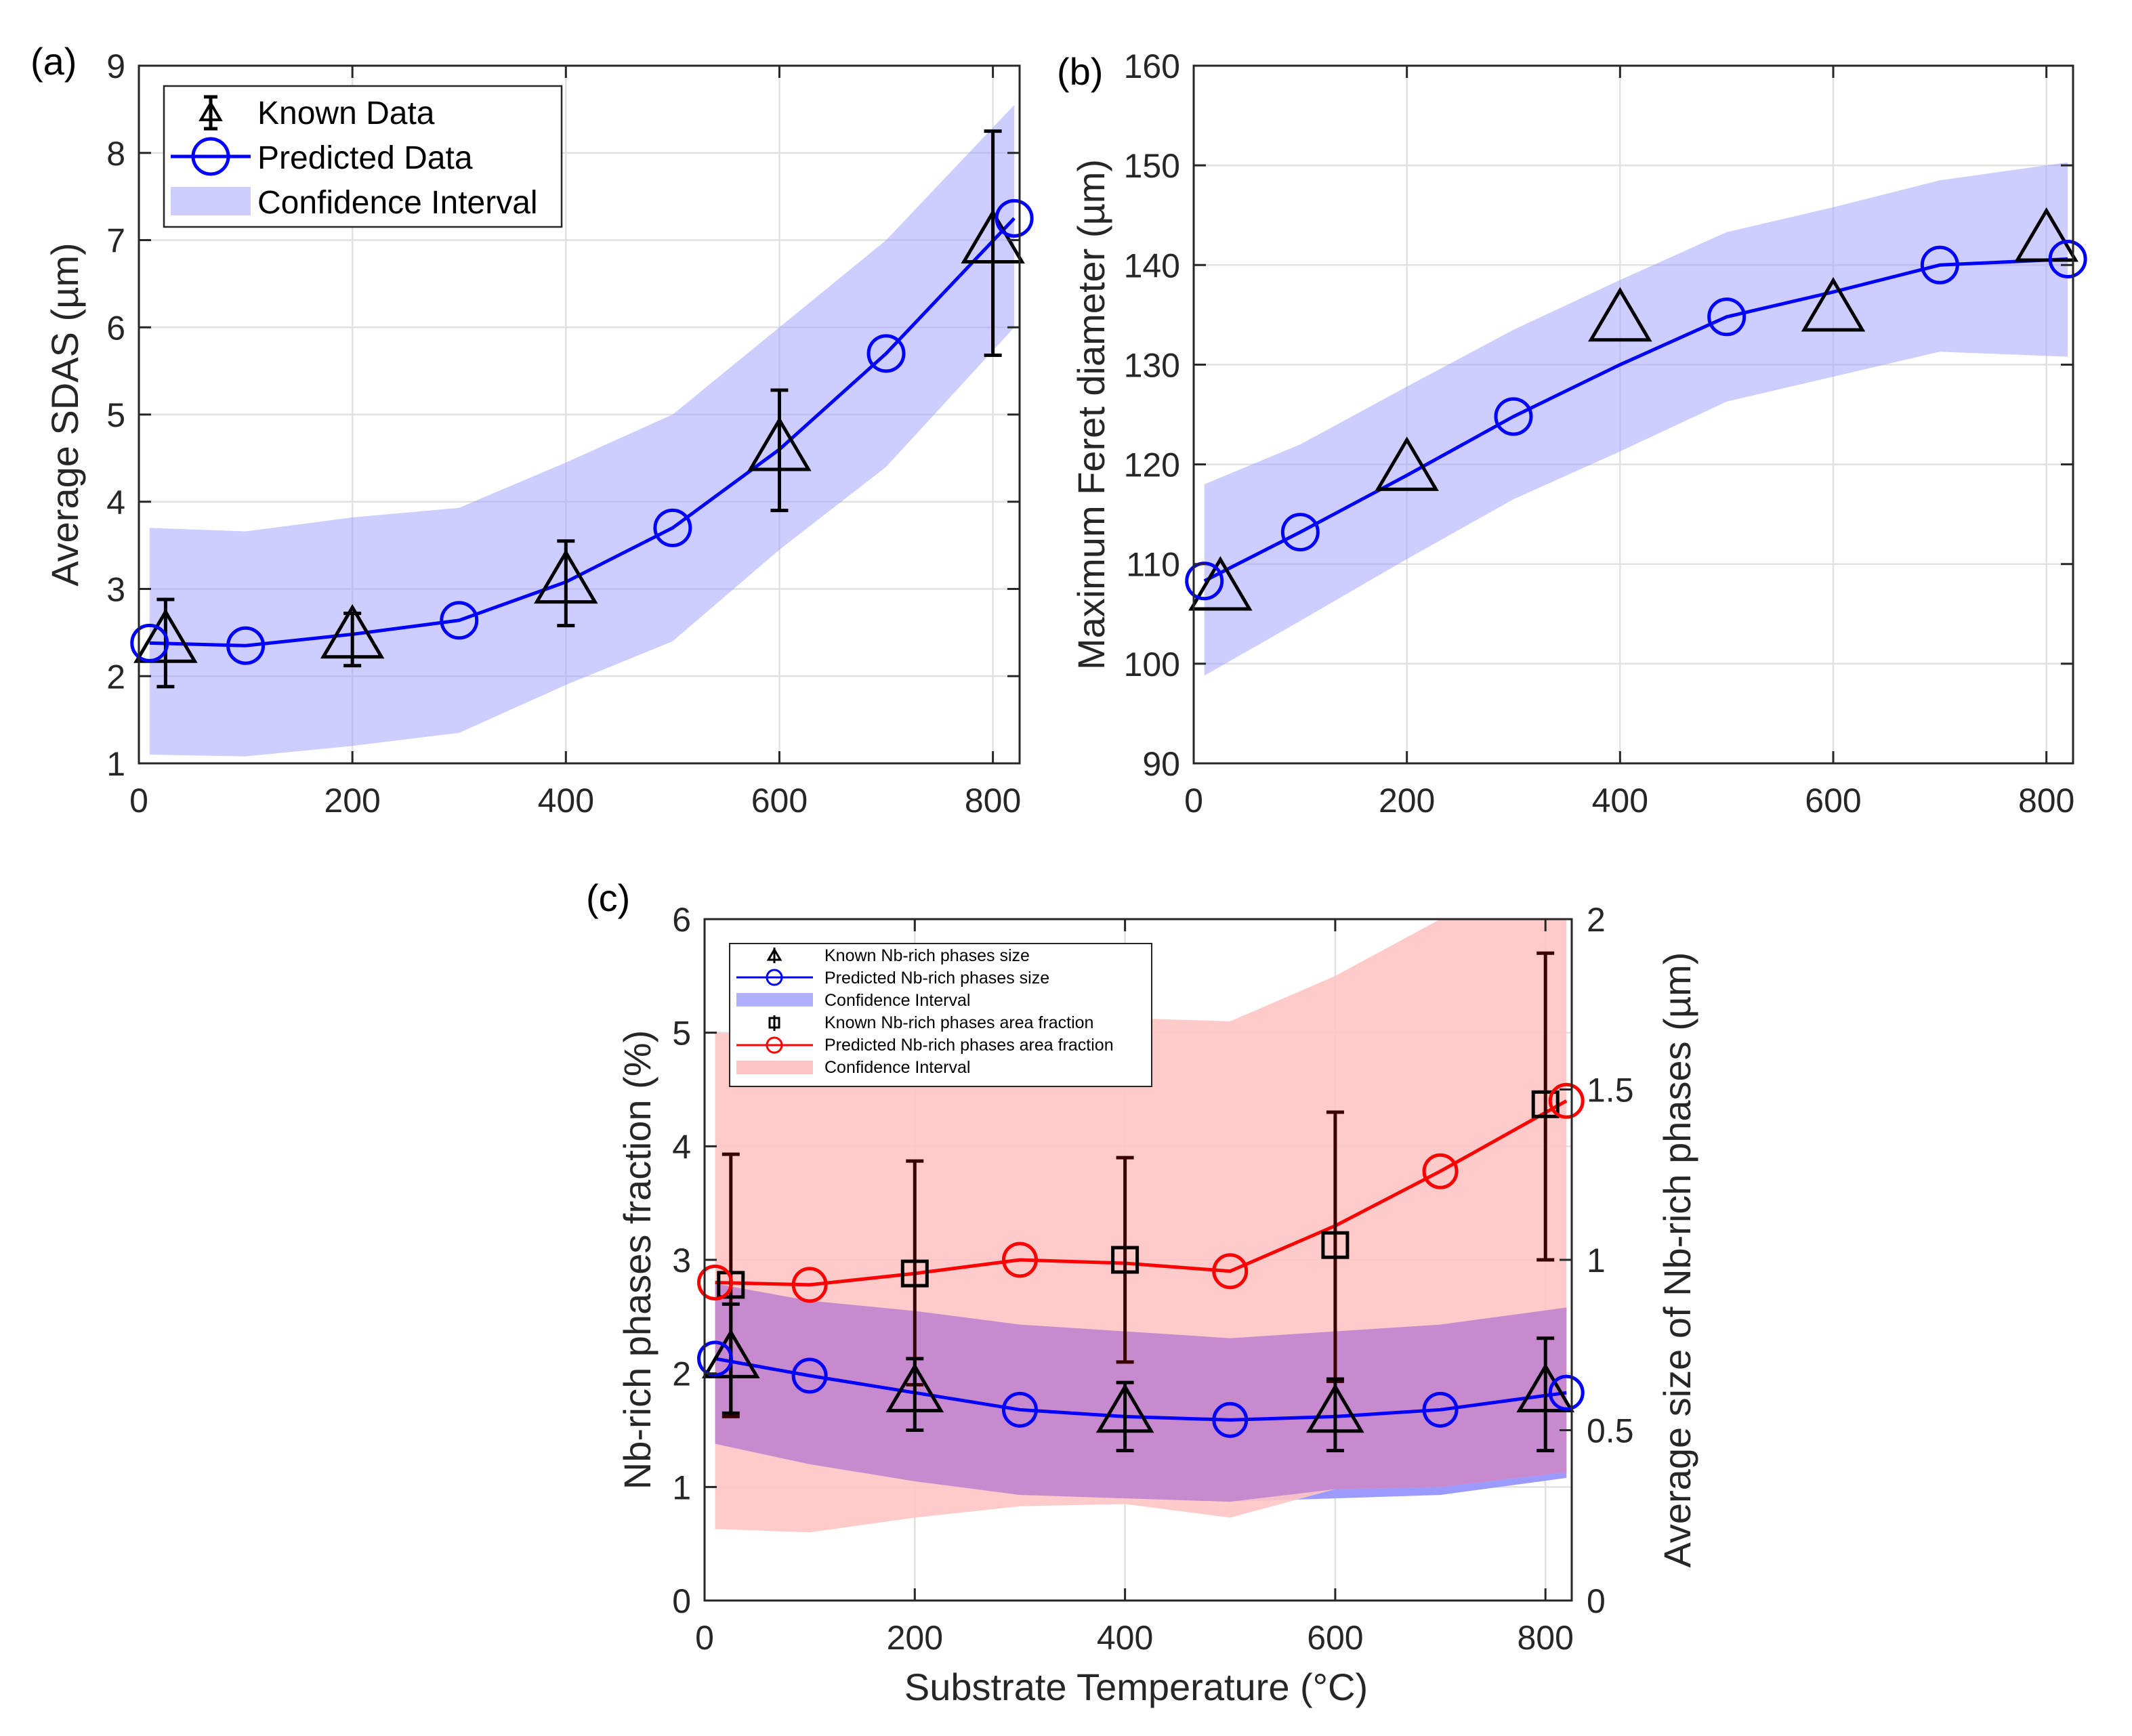 This screenshot has width=2132, height=1736. Describe the element at coordinates (1091, 414) in the screenshot. I see `panel-b-y-axis-label: Maximum Feret diameter (µm)` at that location.